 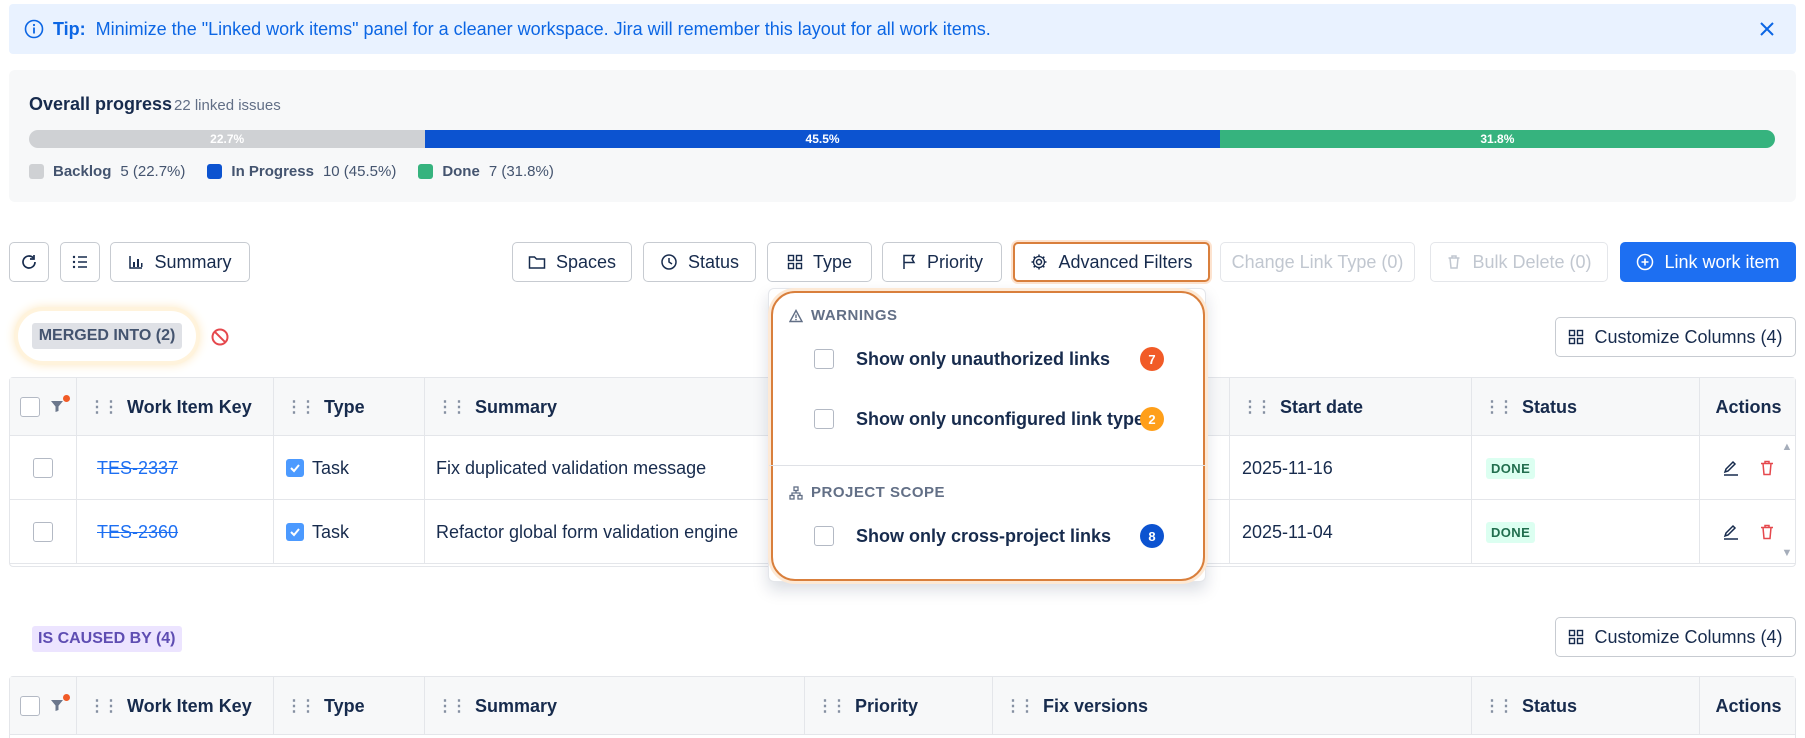 I want to click on legend-value: 5 (22.7%), so click(x=153, y=171).